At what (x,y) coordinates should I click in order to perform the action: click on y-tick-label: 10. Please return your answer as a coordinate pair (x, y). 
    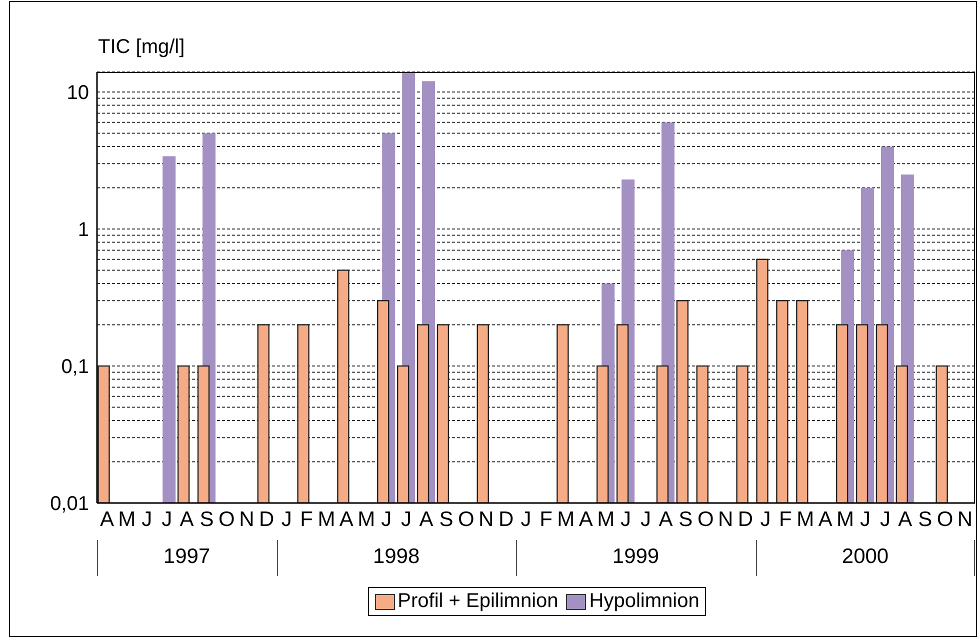
    Looking at the image, I should click on (77, 93).